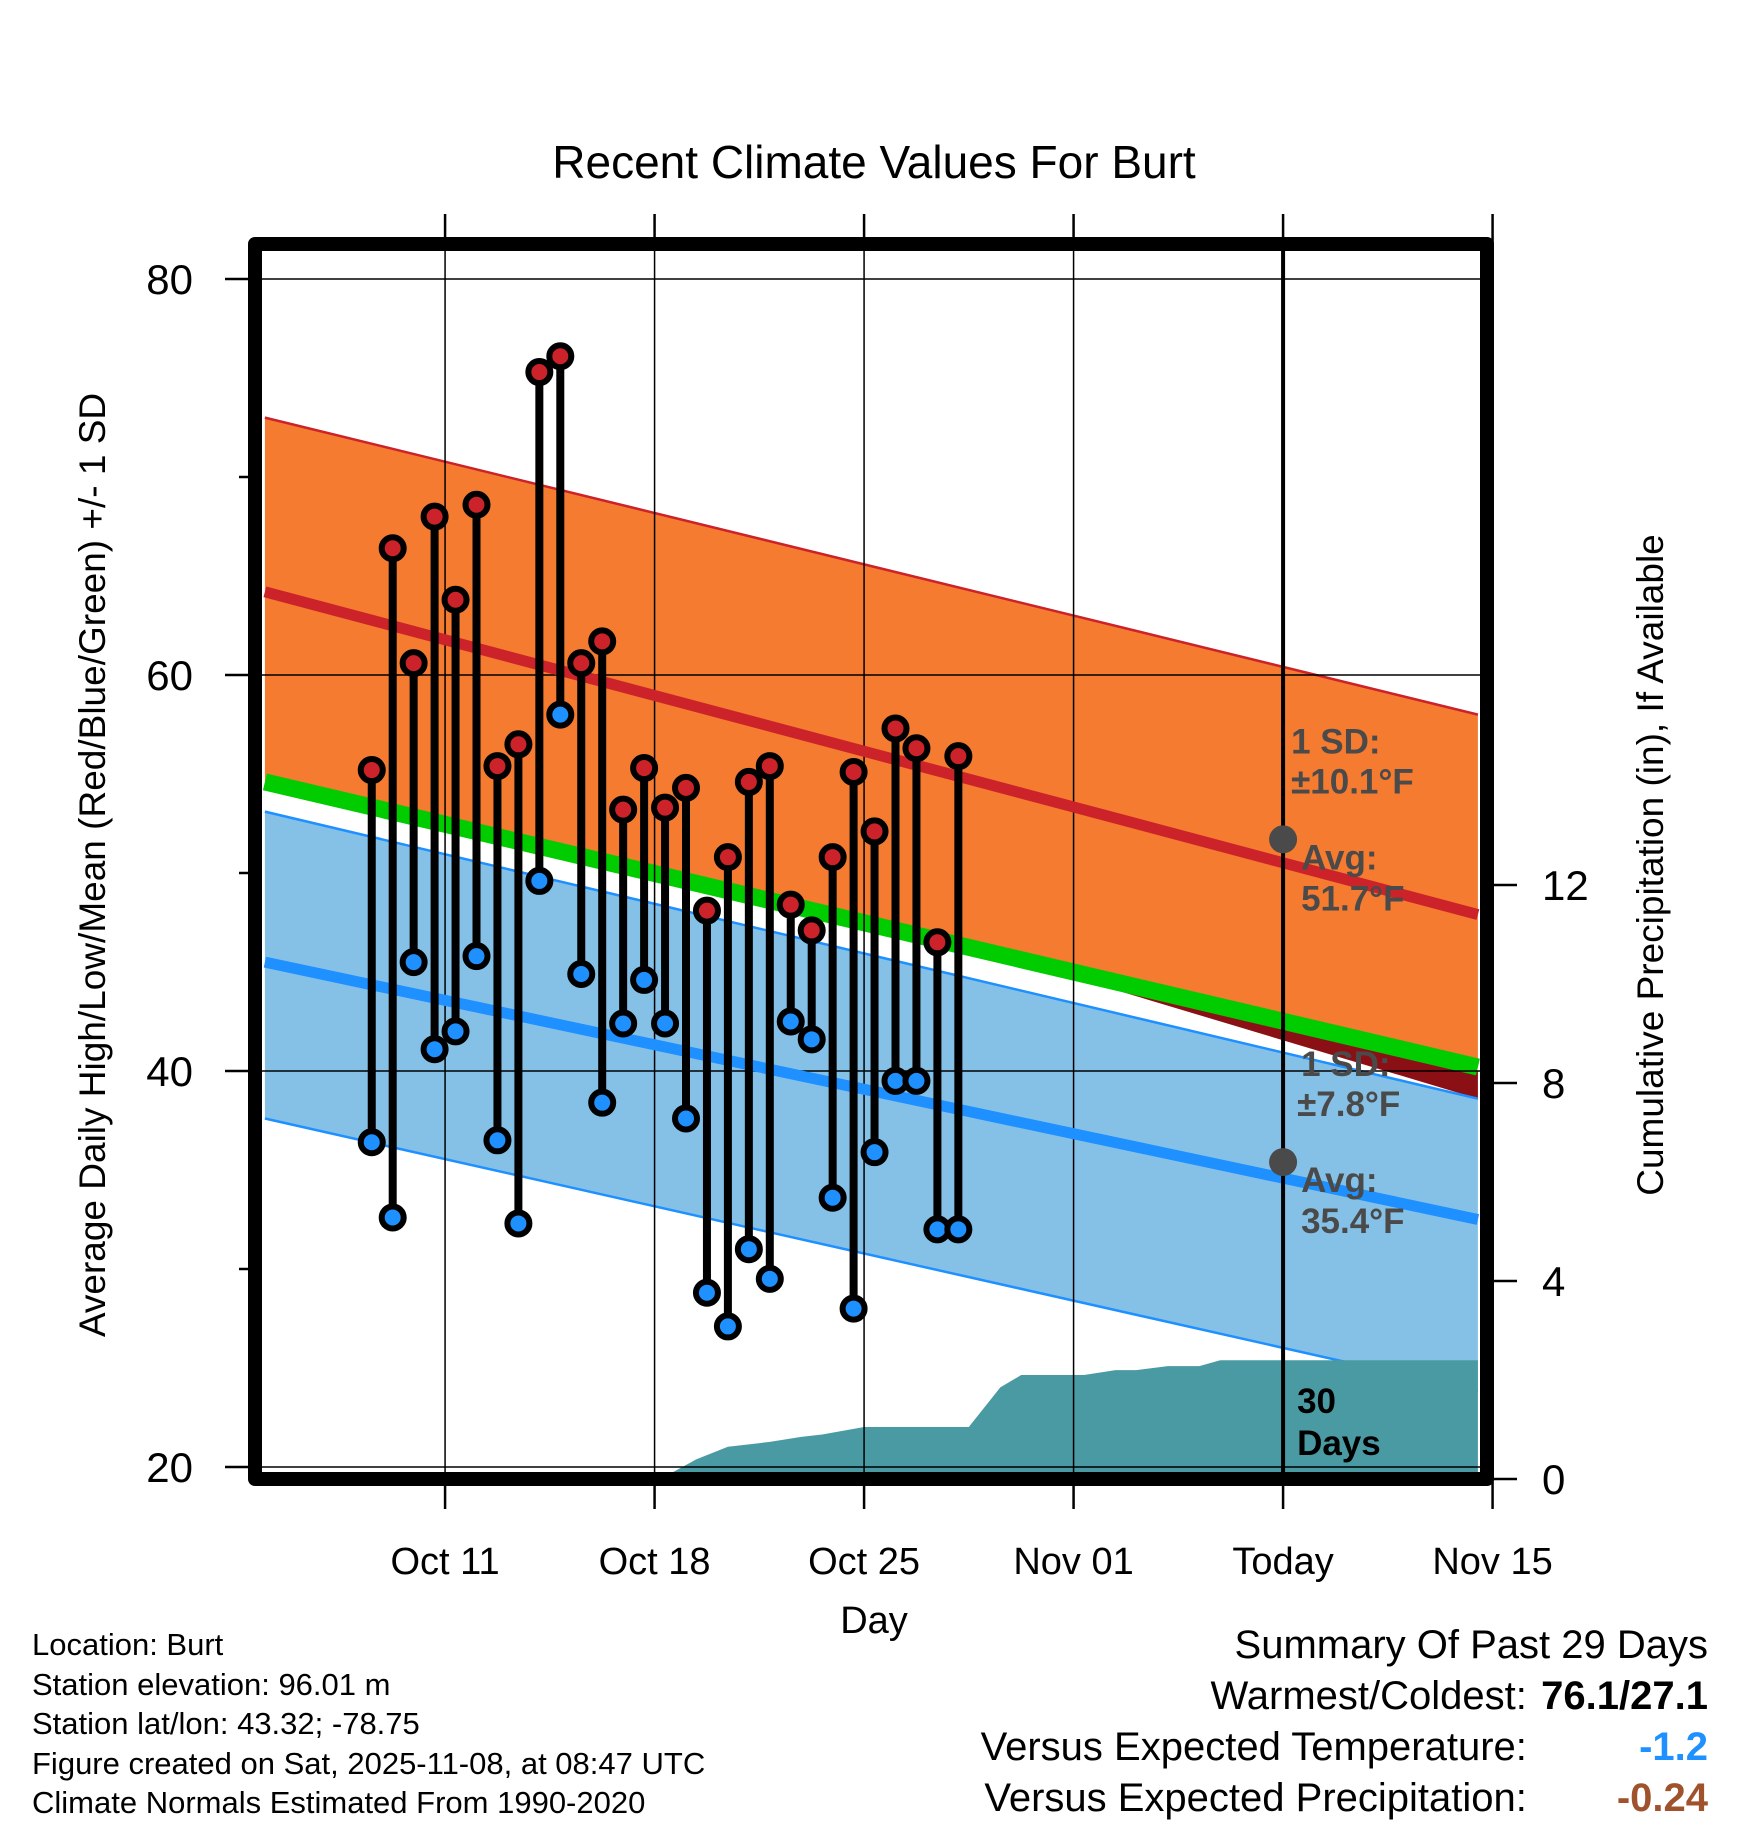 The image size is (1748, 1828). I want to click on temp-value: -1.2, so click(1673, 1747).